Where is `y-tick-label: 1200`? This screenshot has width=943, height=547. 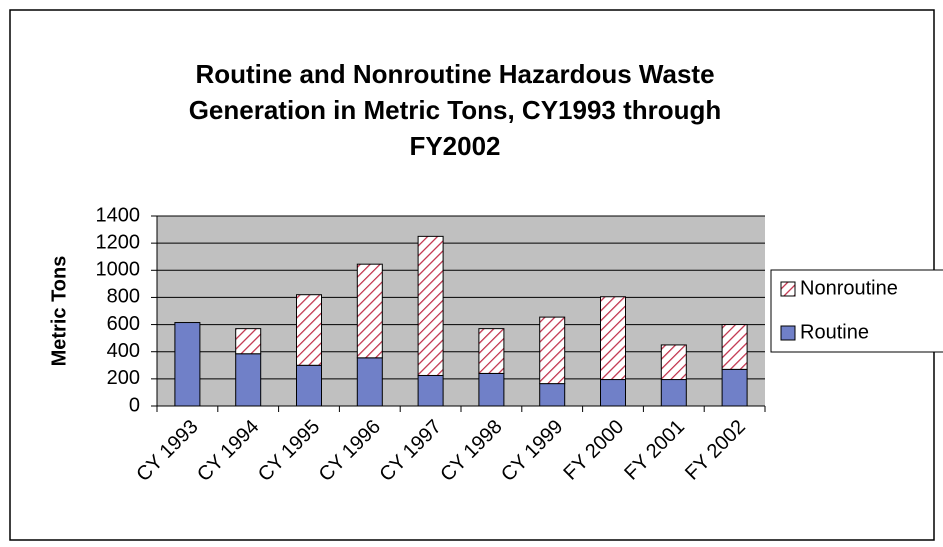
y-tick-label: 1200 is located at coordinates (118, 242).